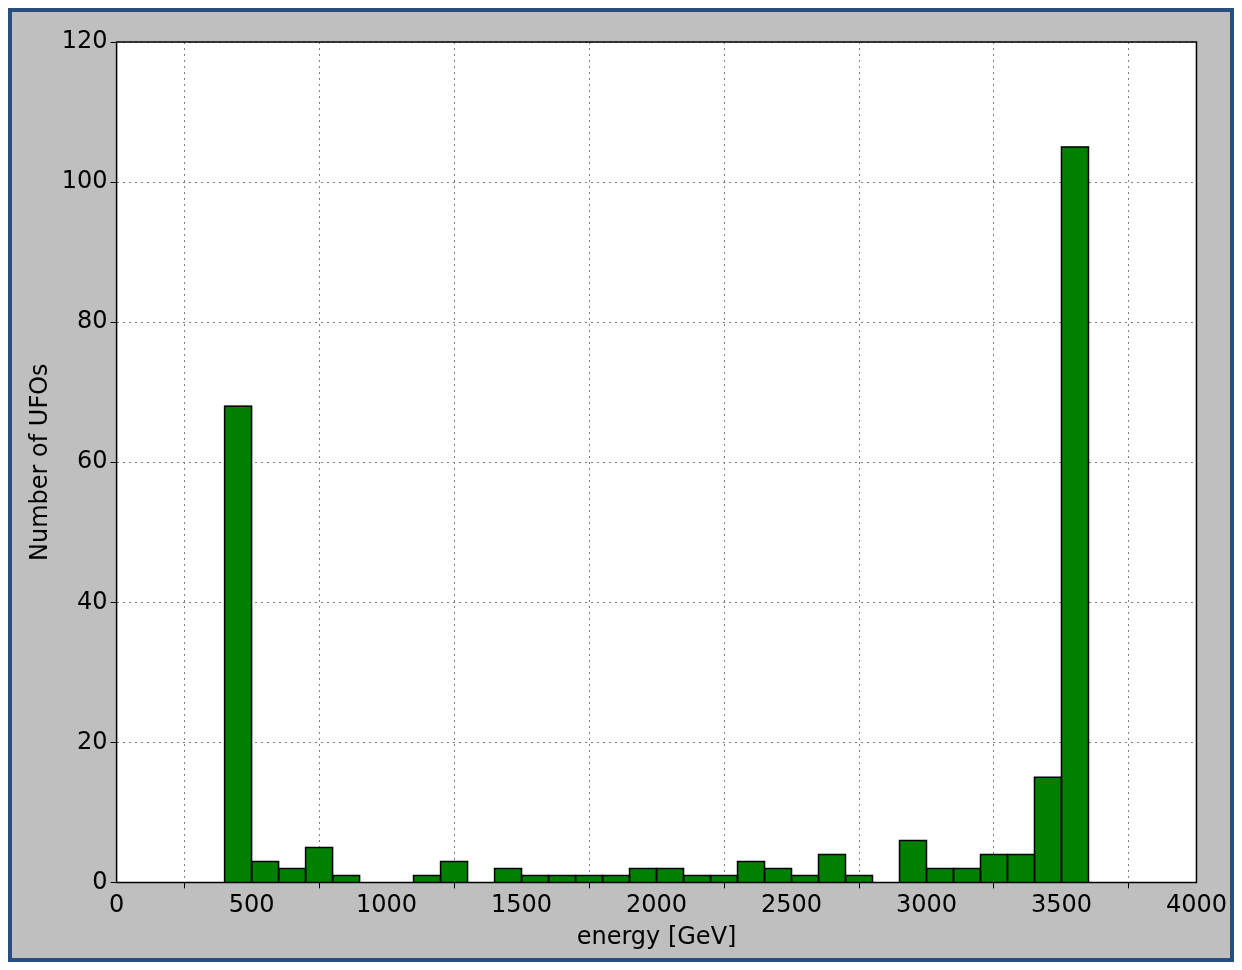  What do you see at coordinates (1061, 904) in the screenshot?
I see `x-tick-label: 3500` at bounding box center [1061, 904].